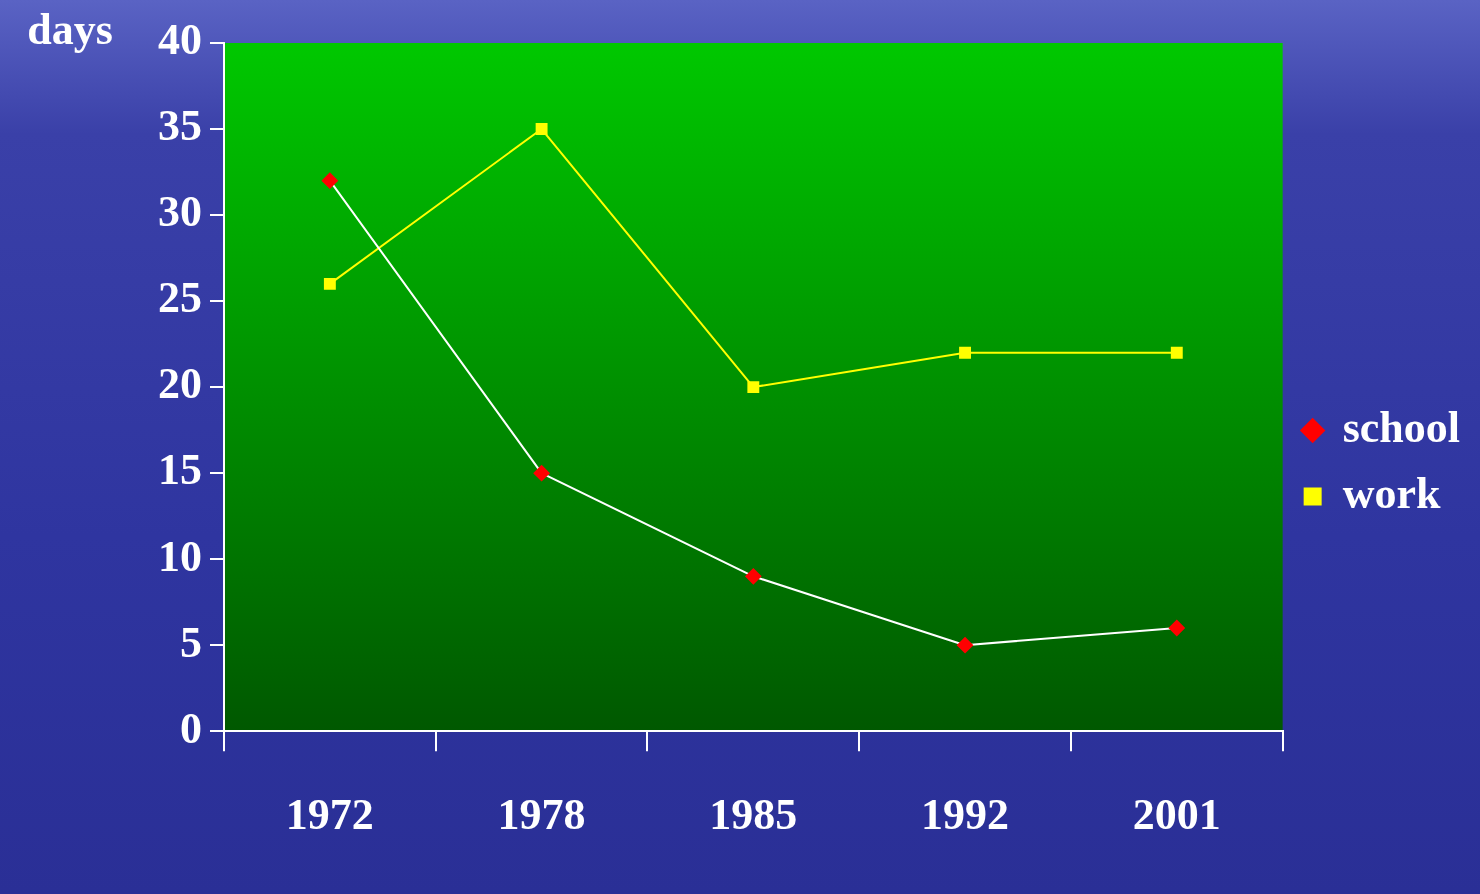 Image resolution: width=1480 pixels, height=894 pixels. I want to click on y-tick-label: 0, so click(191, 728).